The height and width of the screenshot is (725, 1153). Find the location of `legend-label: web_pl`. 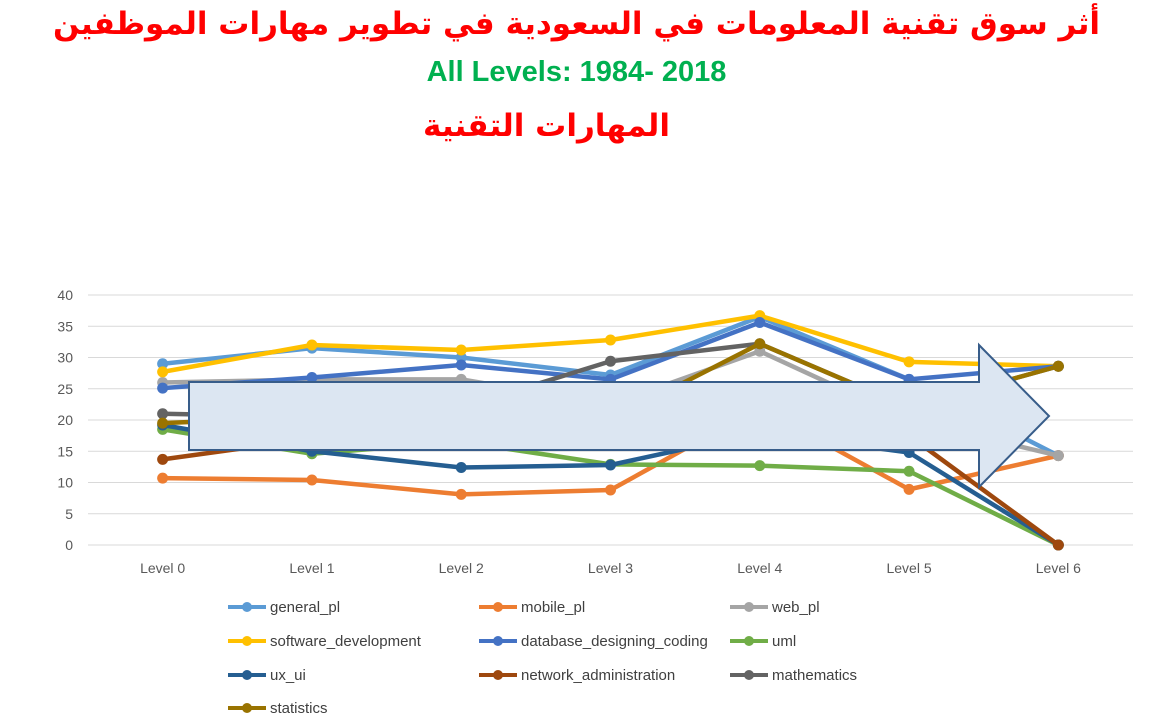

legend-label: web_pl is located at coordinates (795, 607).